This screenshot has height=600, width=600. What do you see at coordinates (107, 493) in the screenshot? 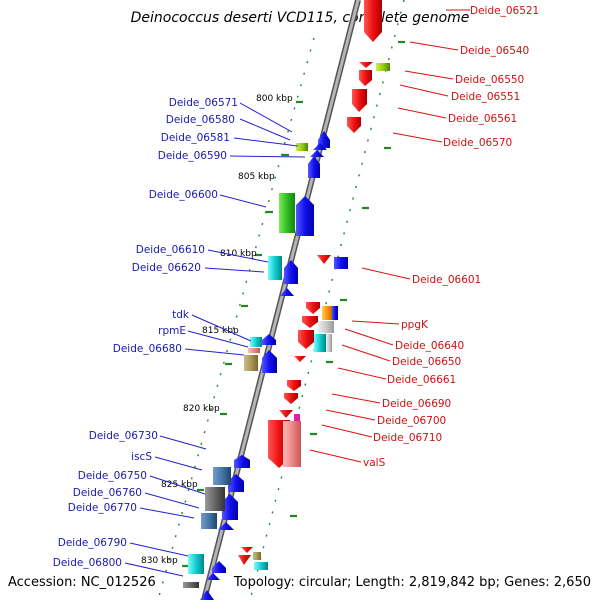
I see `gene-label: Deide_06760` at bounding box center [107, 493].